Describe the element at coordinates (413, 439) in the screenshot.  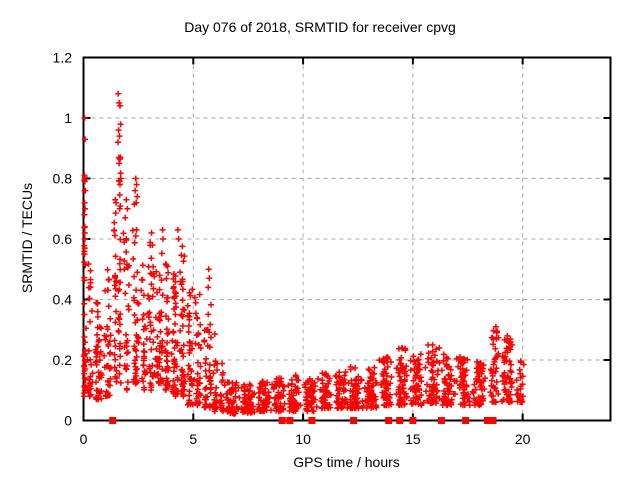
I see `svg-text: 15` at that location.